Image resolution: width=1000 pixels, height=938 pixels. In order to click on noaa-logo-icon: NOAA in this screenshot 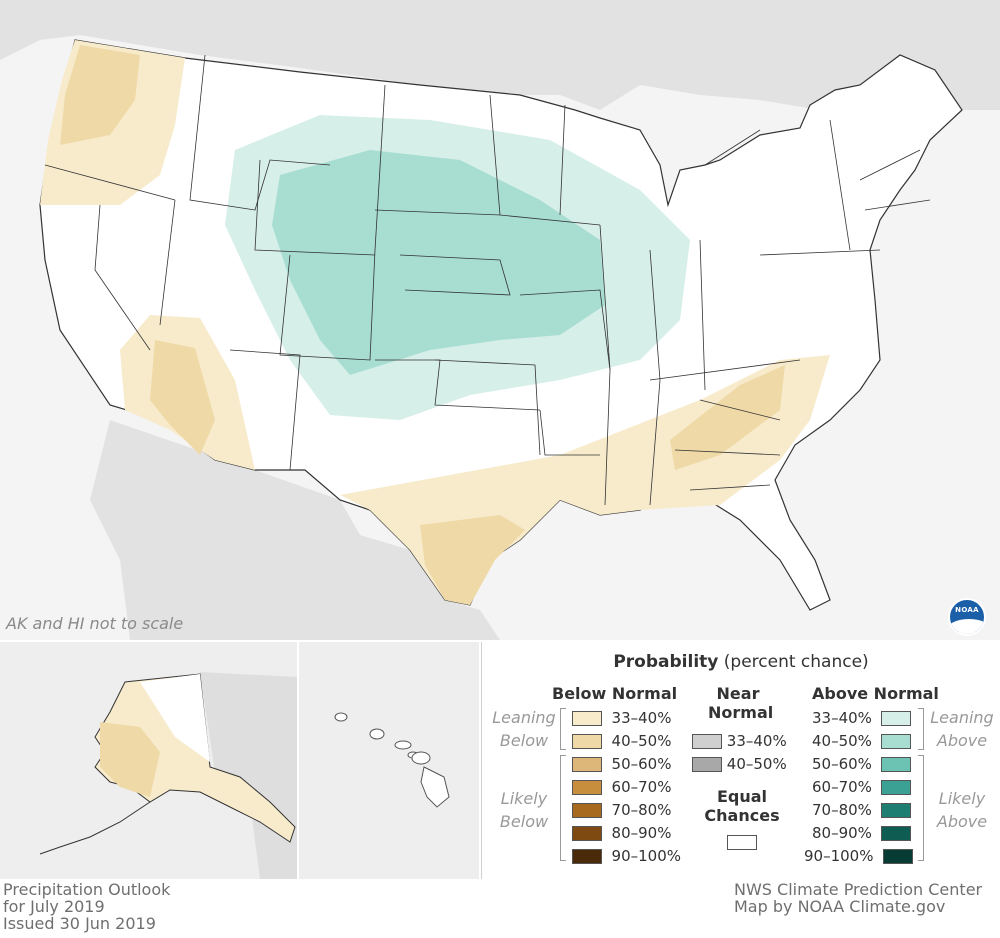, I will do `click(967, 617)`.